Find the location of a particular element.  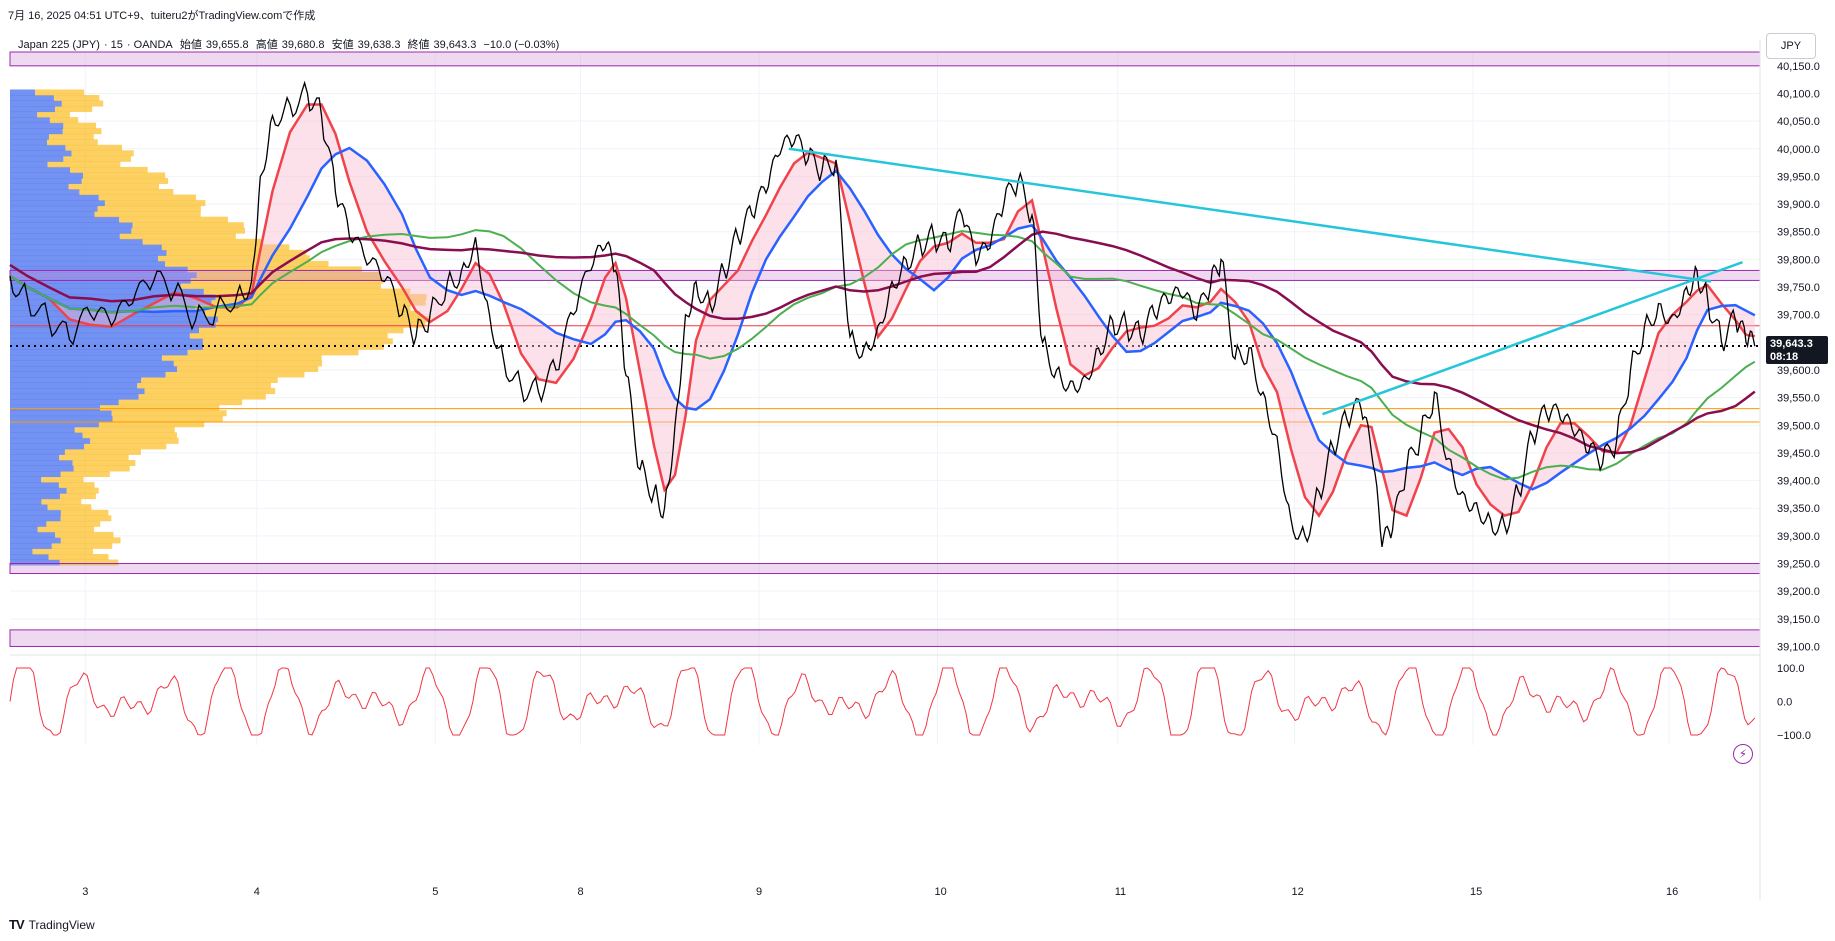

time-axis: 3 4 5 8 9 10 11 12 15 16 is located at coordinates (880, 892).